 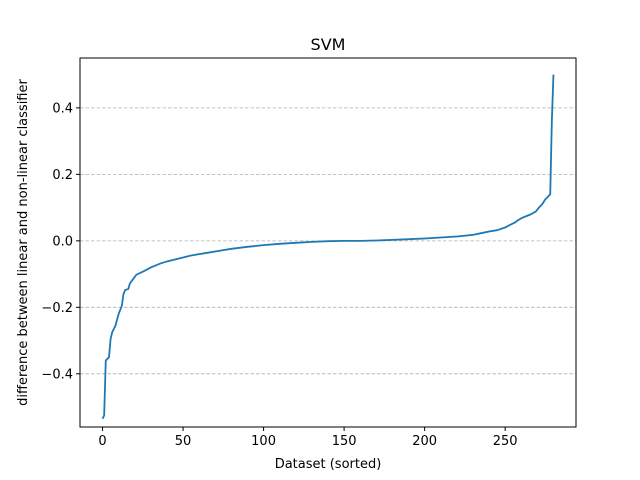 What do you see at coordinates (505, 441) in the screenshot?
I see `x-tick-label: 250` at bounding box center [505, 441].